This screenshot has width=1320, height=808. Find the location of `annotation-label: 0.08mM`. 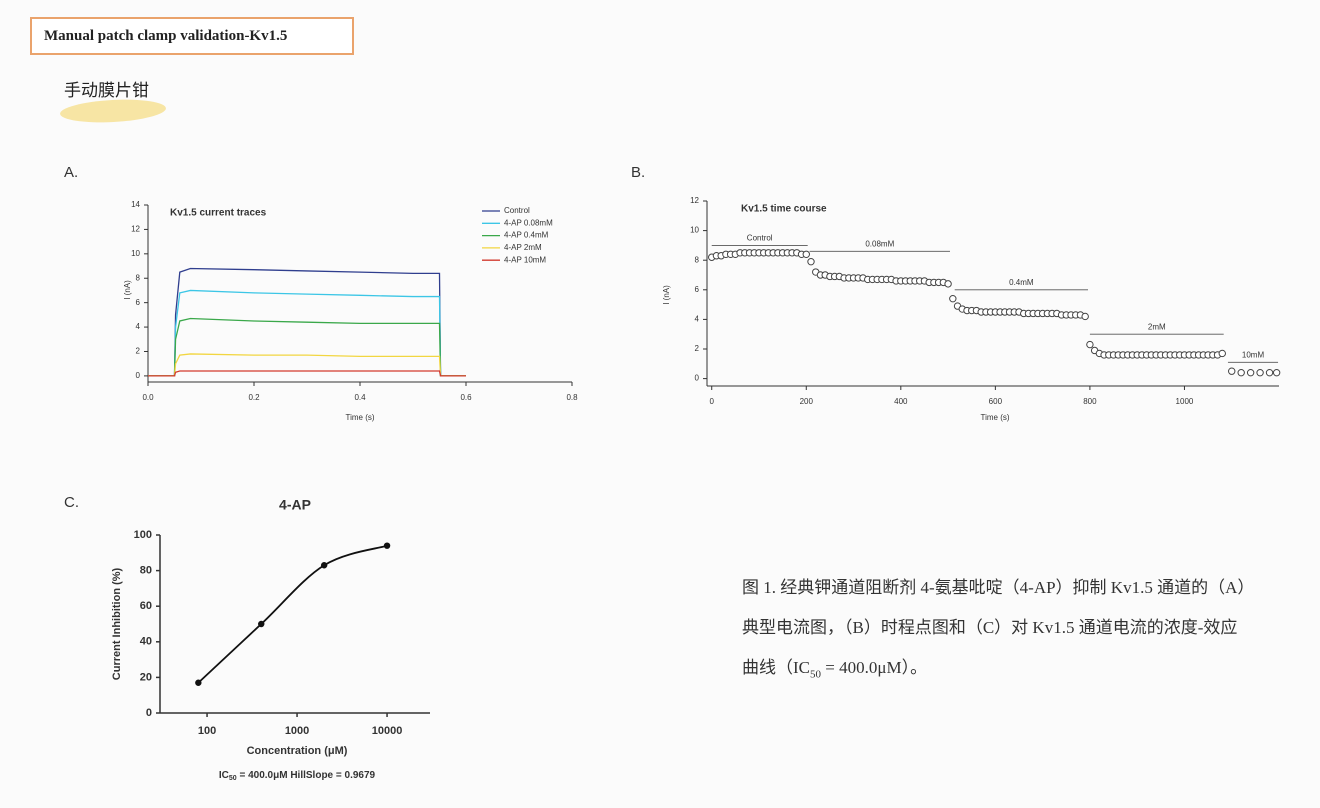

annotation-label: 0.08mM is located at coordinates (879, 243).